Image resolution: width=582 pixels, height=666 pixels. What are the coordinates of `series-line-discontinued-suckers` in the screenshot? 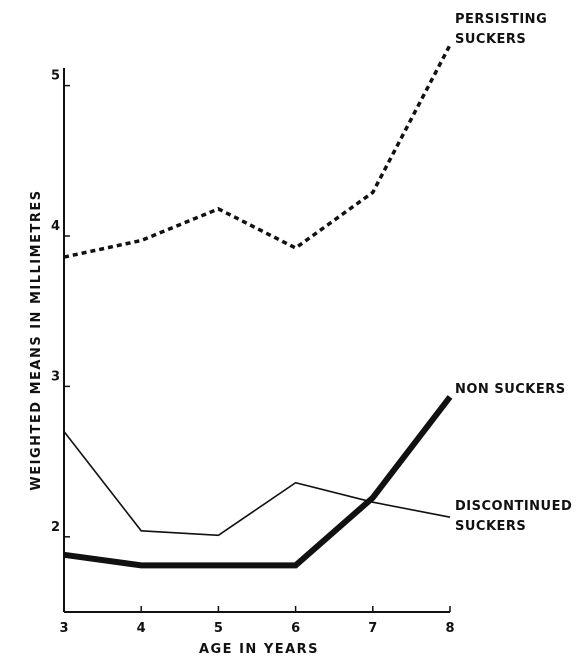 It's located at (257, 484).